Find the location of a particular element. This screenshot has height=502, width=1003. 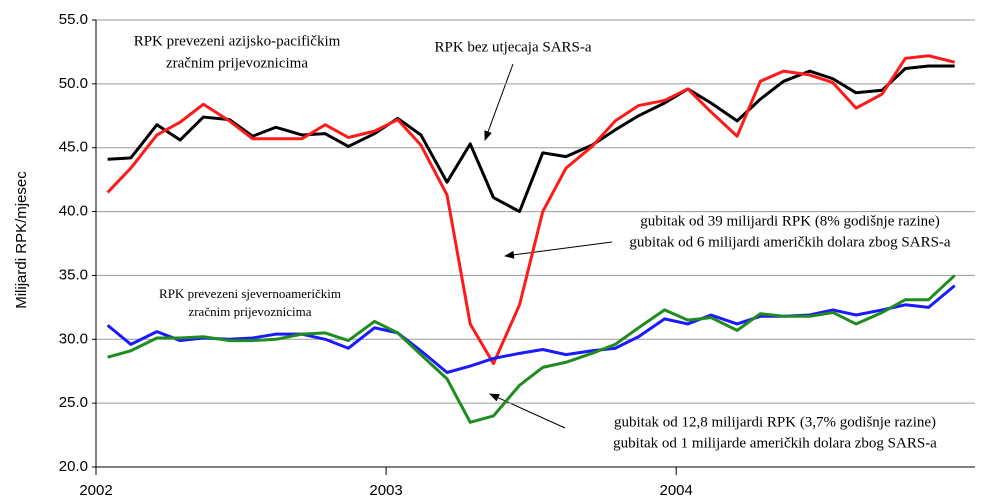

annotation: RPK bez utjecaja SARS-a is located at coordinates (512, 47).